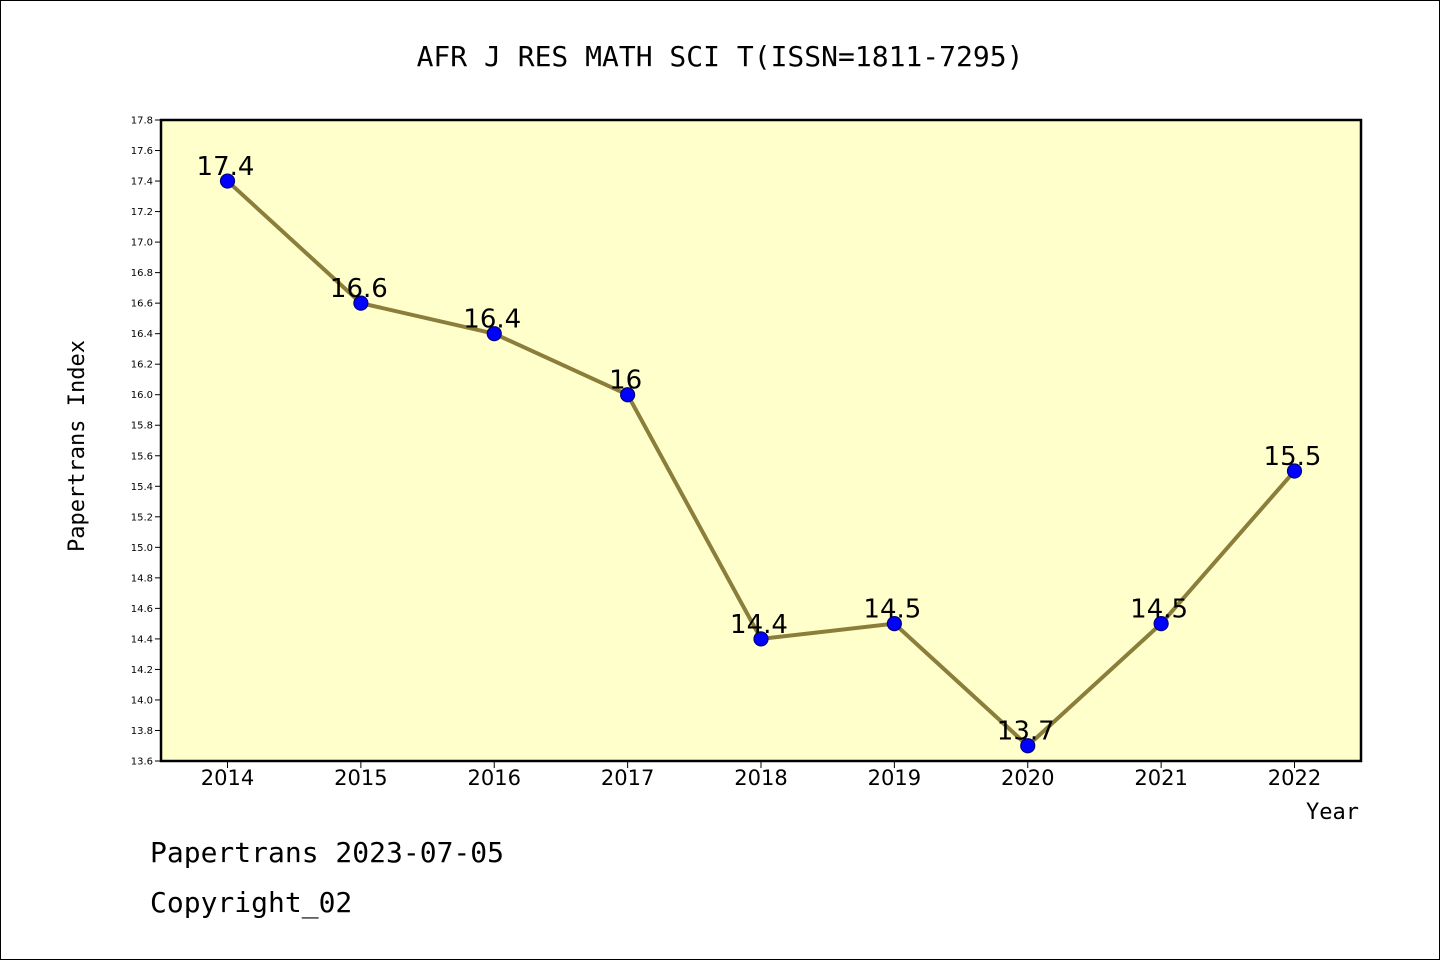  I want to click on x-tick-label: 2015, so click(360, 778).